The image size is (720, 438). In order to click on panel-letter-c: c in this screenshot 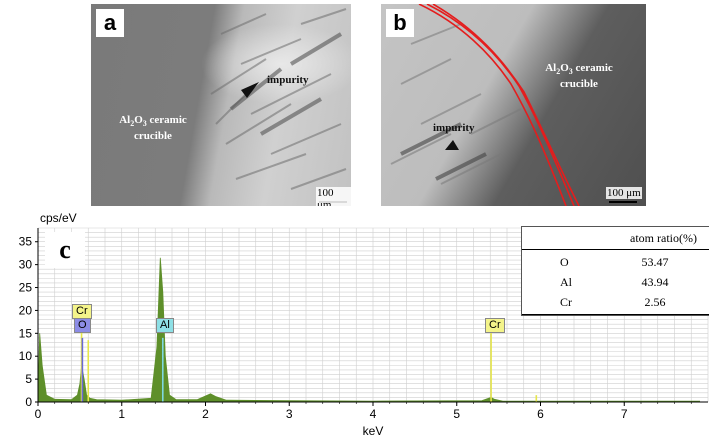, I will do `click(65, 250)`.